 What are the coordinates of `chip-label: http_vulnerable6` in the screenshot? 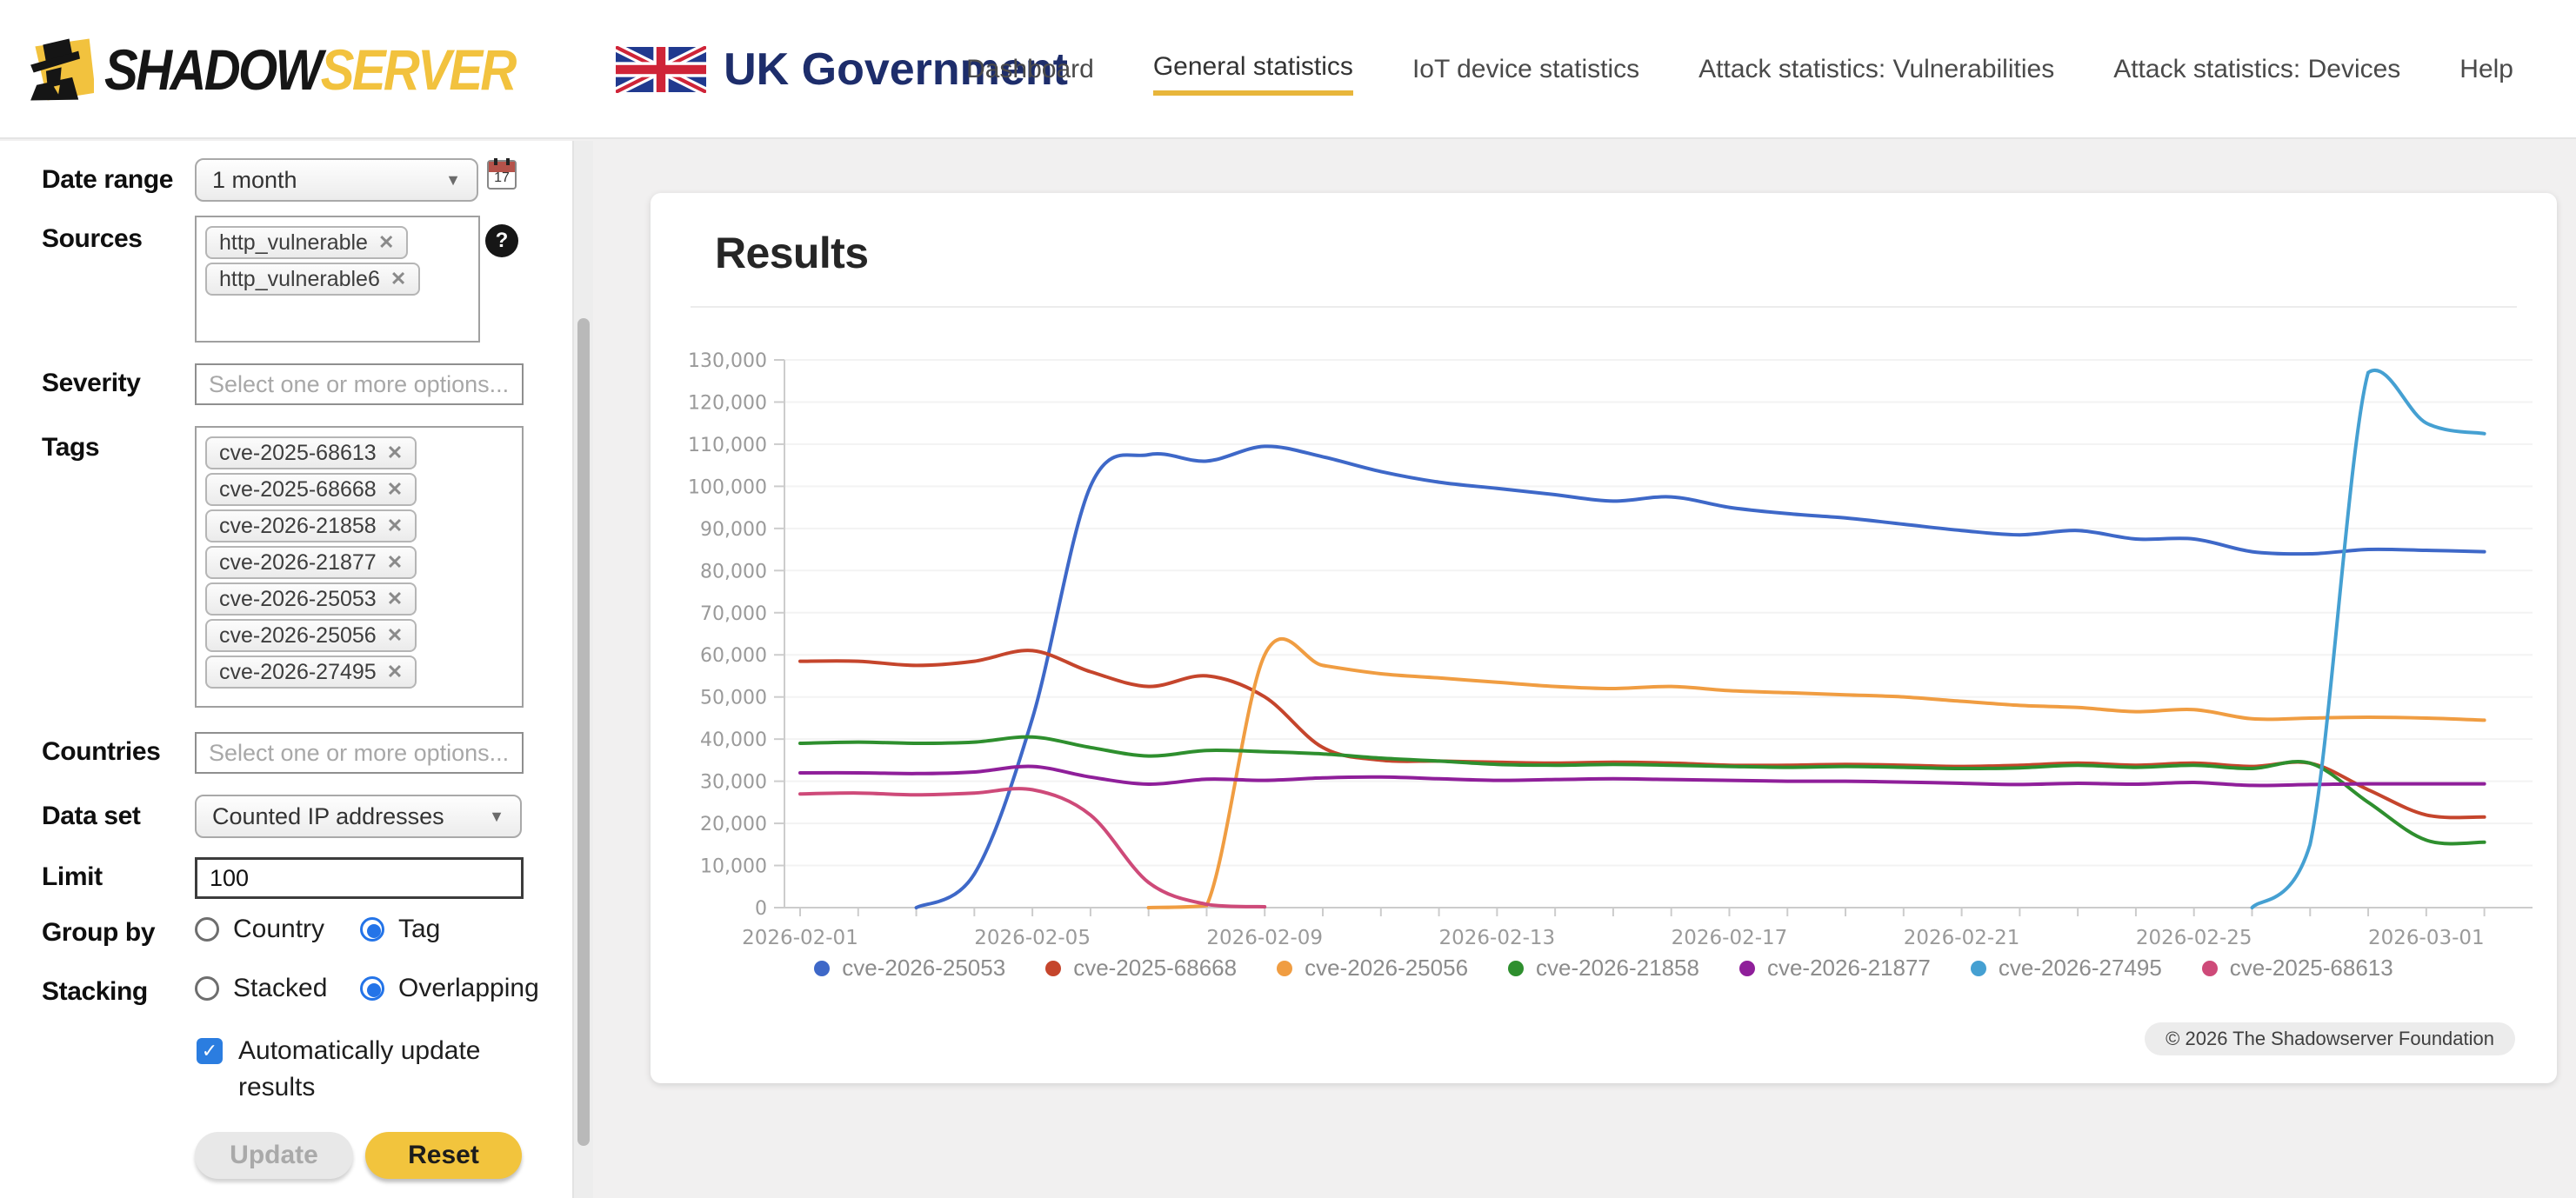 It's located at (299, 278).